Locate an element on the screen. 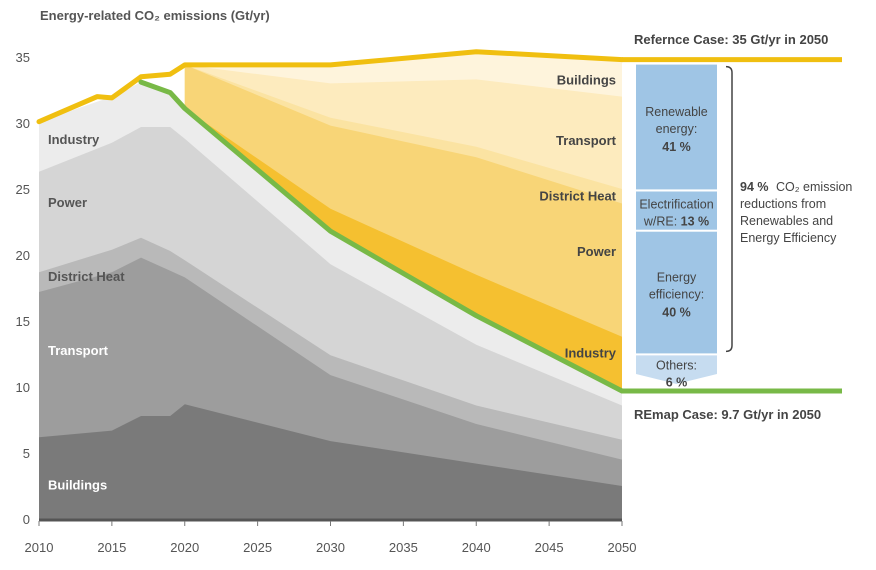  breakdown-value: 6 % is located at coordinates (677, 382).